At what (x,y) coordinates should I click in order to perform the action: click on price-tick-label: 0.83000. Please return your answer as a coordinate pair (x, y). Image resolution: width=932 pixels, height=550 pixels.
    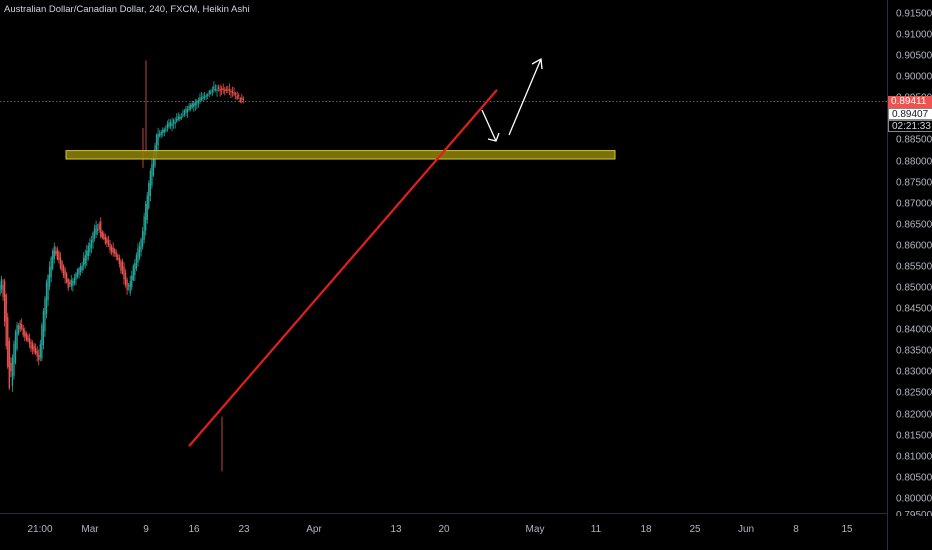
    Looking at the image, I should click on (914, 372).